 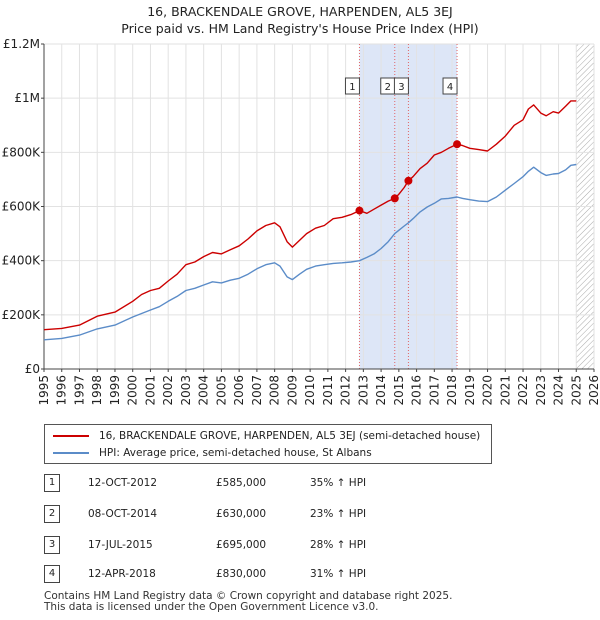 I want to click on y-tick-label: £1.2M, so click(x=21, y=44).